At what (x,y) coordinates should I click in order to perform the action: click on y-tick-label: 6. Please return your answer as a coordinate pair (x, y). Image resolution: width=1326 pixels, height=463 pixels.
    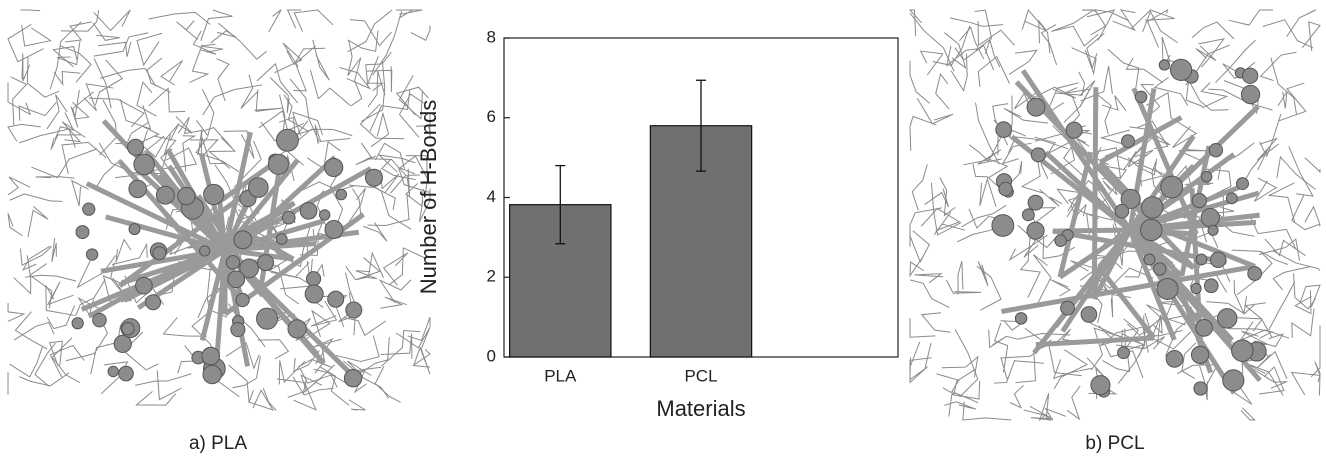
    Looking at the image, I should click on (491, 116).